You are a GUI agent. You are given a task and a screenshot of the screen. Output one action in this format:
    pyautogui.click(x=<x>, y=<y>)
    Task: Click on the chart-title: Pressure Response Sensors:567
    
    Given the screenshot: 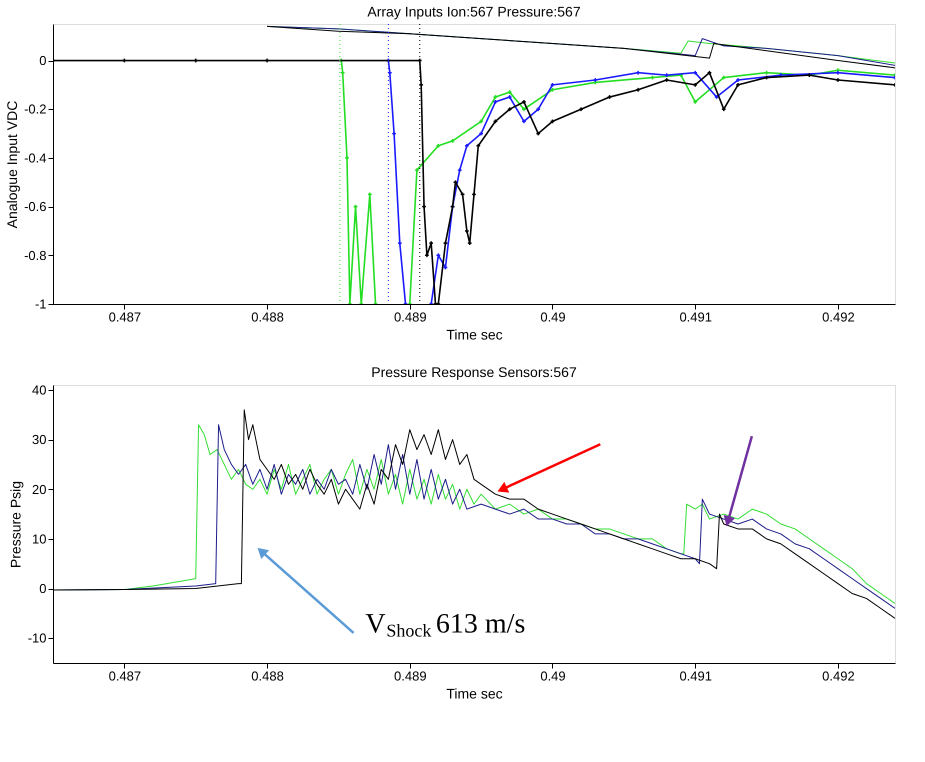 What is the action you would take?
    pyautogui.click(x=474, y=372)
    